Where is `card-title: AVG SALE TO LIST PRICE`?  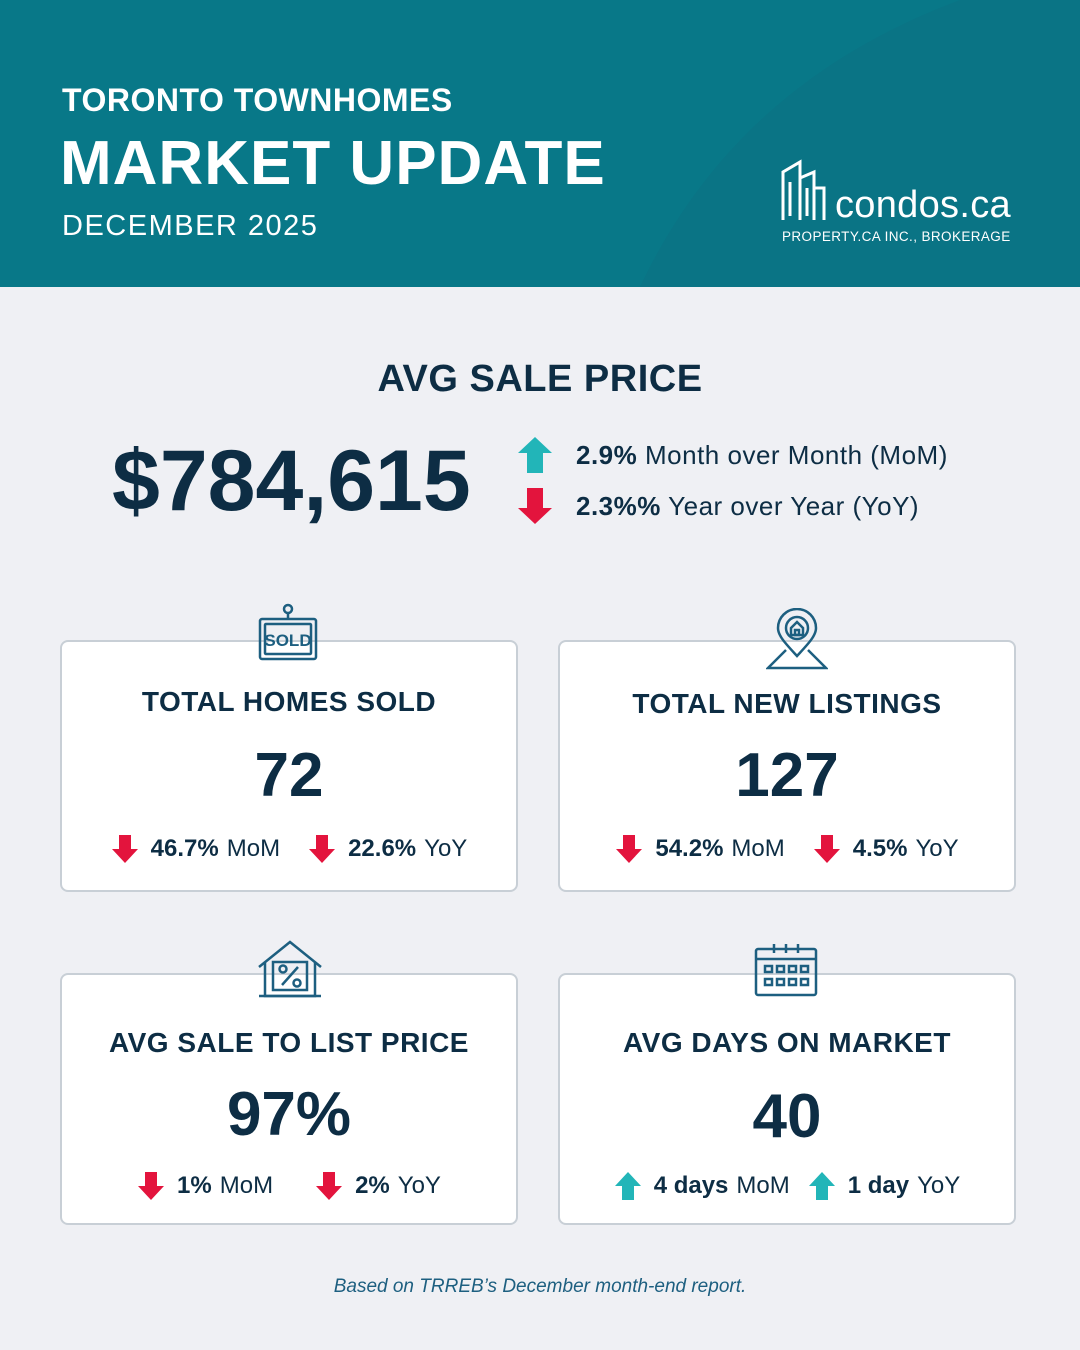 card-title: AVG SALE TO LIST PRICE is located at coordinates (288, 1042).